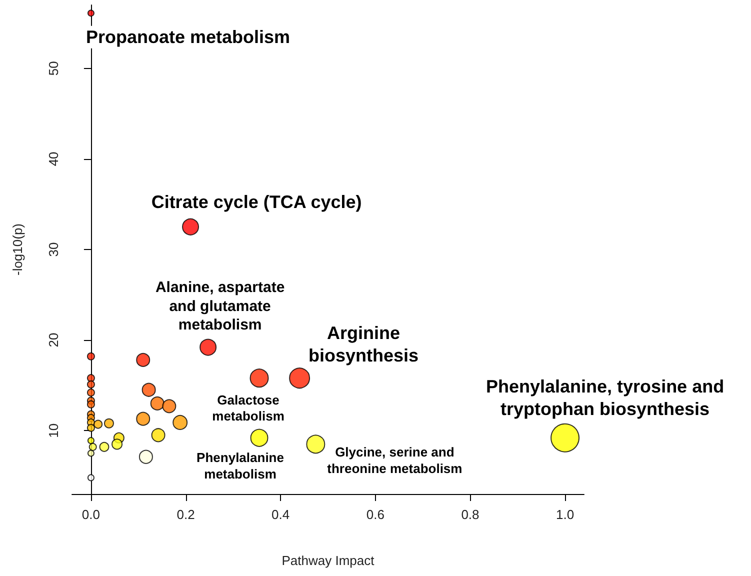 This screenshot has height=576, width=751. I want to click on x-tick-label: 0.2, so click(185, 514).